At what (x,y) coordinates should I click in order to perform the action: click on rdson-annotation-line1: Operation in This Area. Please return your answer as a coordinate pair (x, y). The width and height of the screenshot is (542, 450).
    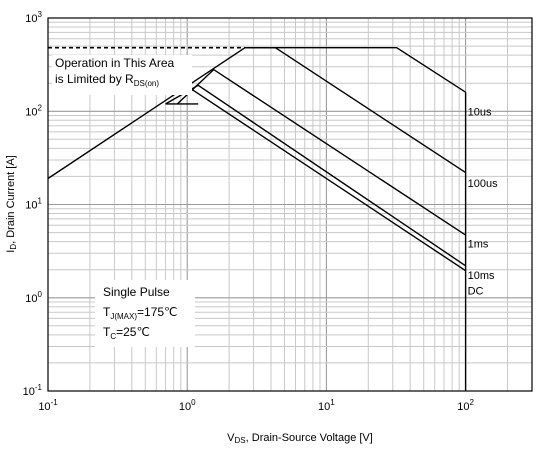
    Looking at the image, I should click on (115, 63).